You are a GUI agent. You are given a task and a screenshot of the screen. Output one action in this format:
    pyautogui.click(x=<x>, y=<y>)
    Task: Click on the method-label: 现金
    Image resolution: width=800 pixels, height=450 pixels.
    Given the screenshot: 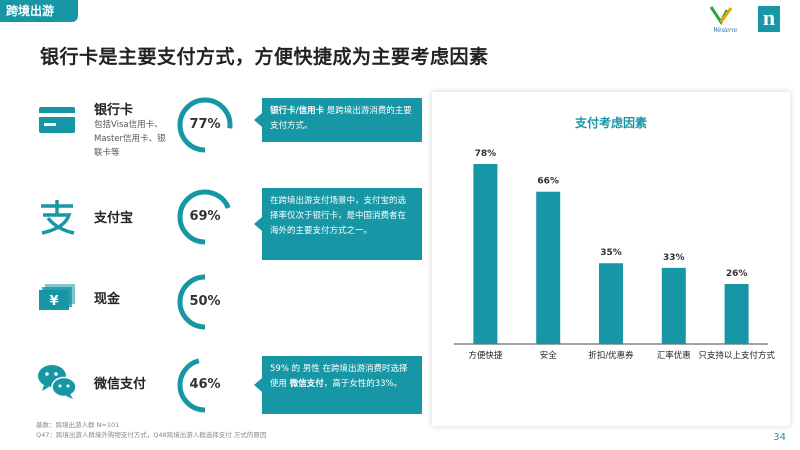 What is the action you would take?
    pyautogui.click(x=107, y=299)
    